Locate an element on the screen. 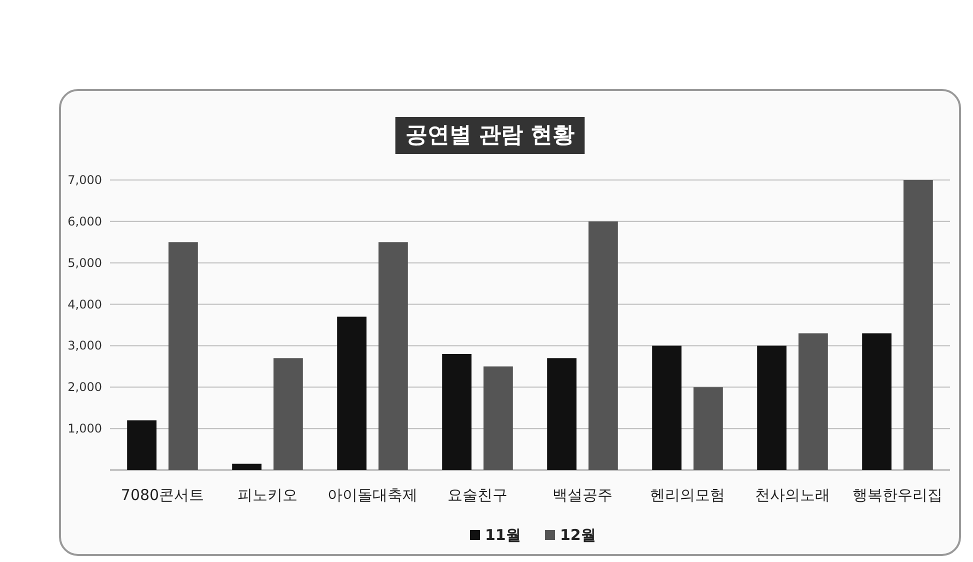  y-tick-label: 6,000 is located at coordinates (85, 221).